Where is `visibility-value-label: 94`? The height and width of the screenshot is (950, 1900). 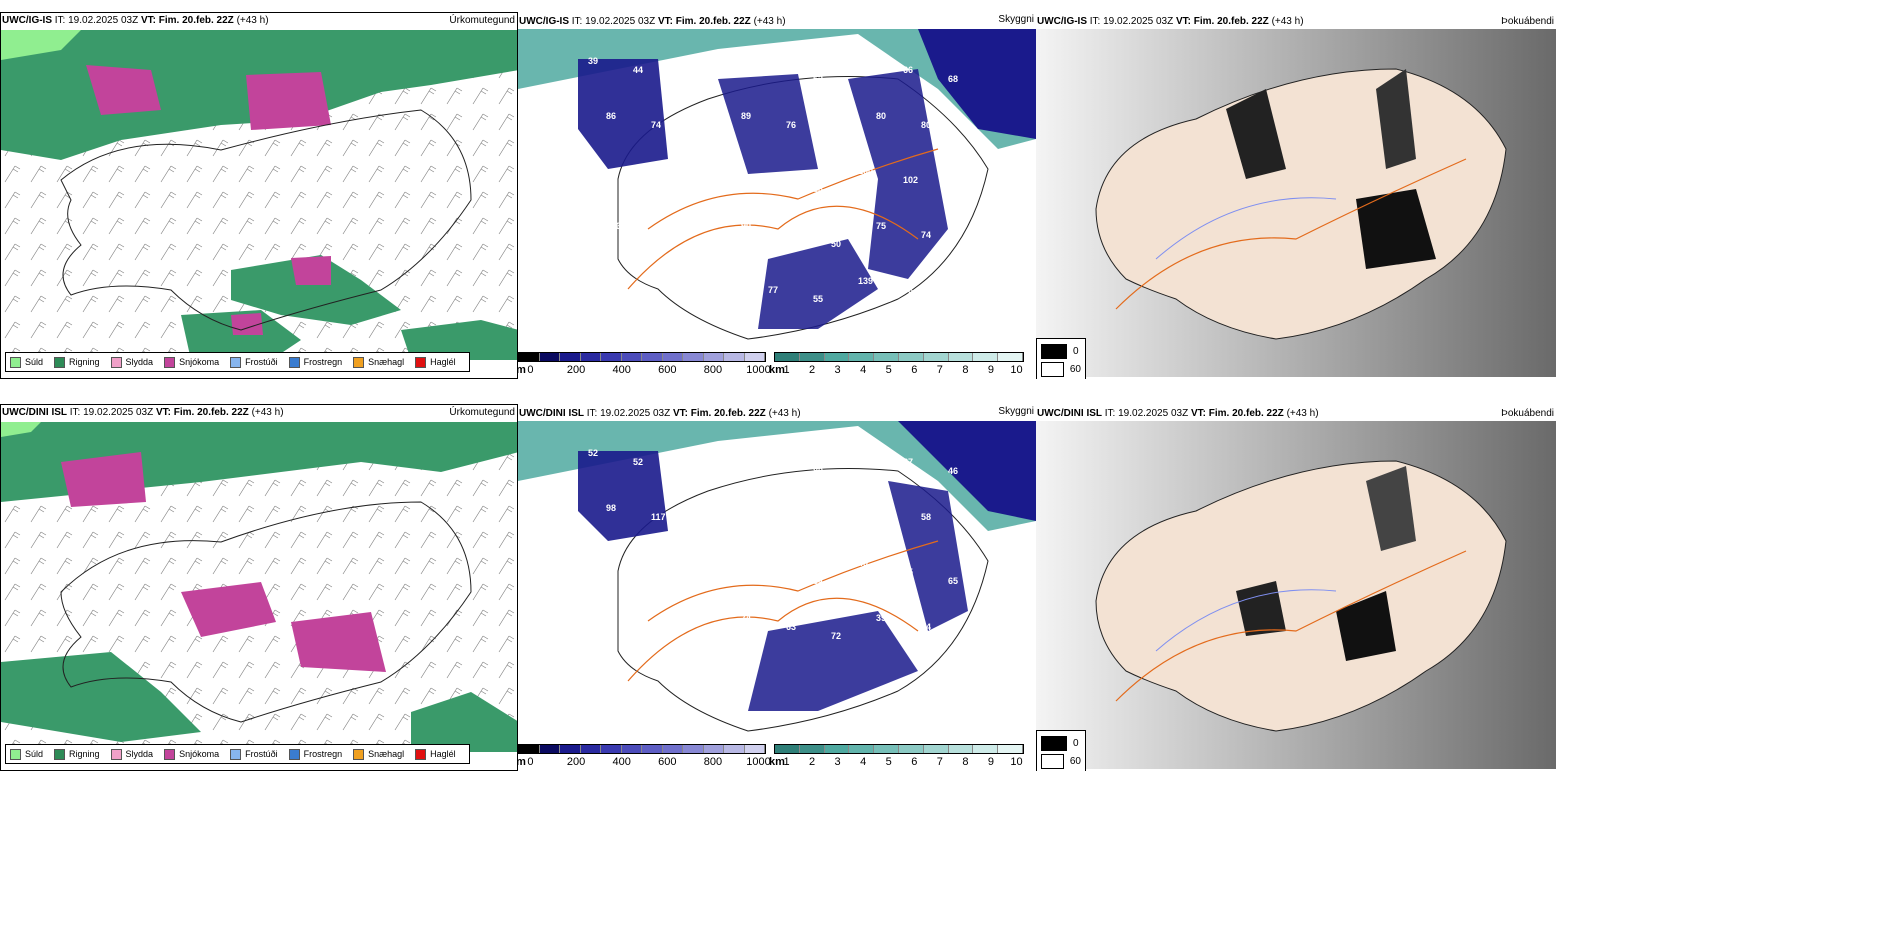 visibility-value-label: 94 is located at coordinates (638, 572).